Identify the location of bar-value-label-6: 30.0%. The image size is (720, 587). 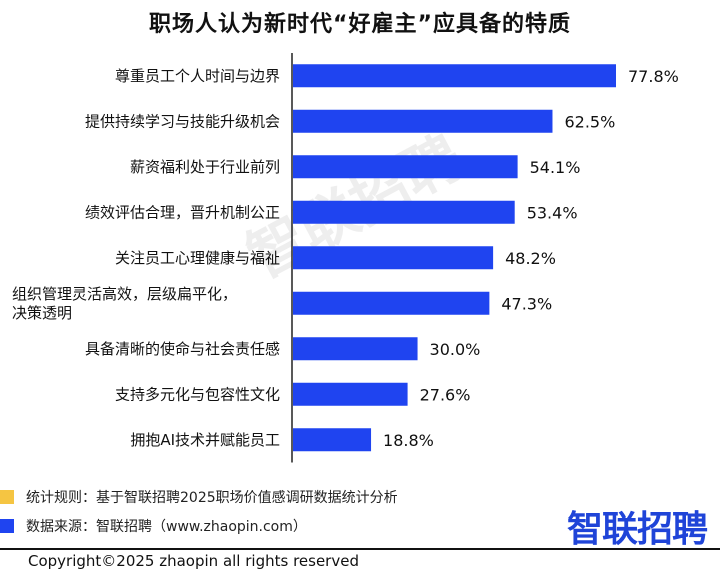
(455, 349).